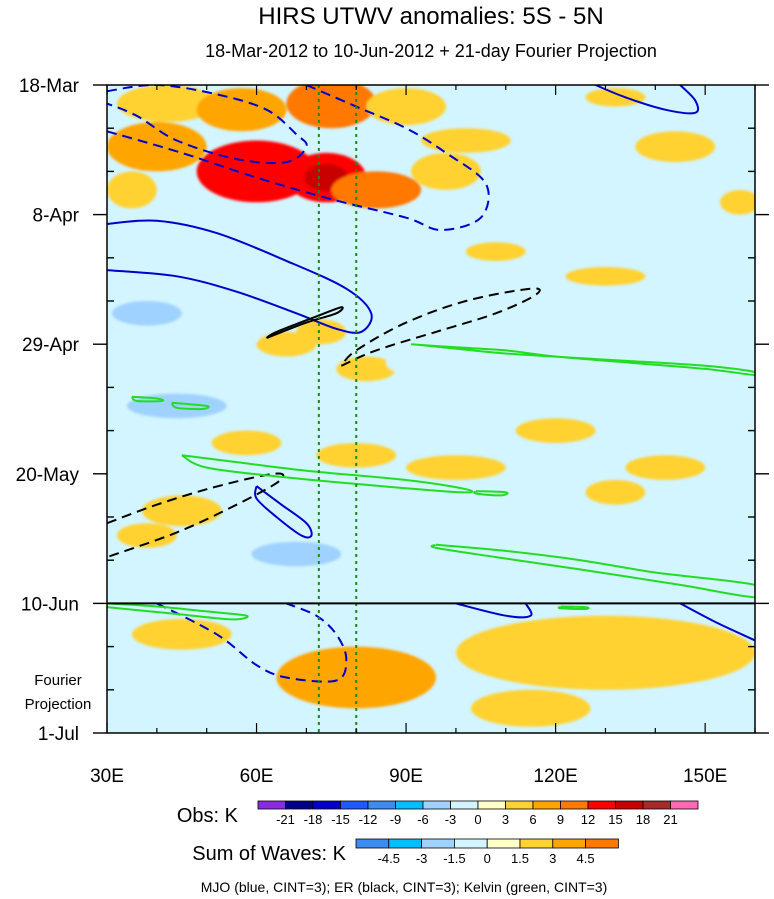 The width and height of the screenshot is (774, 899). Describe the element at coordinates (58, 734) in the screenshot. I see `y-tick-label-5: 1-Jul` at that location.